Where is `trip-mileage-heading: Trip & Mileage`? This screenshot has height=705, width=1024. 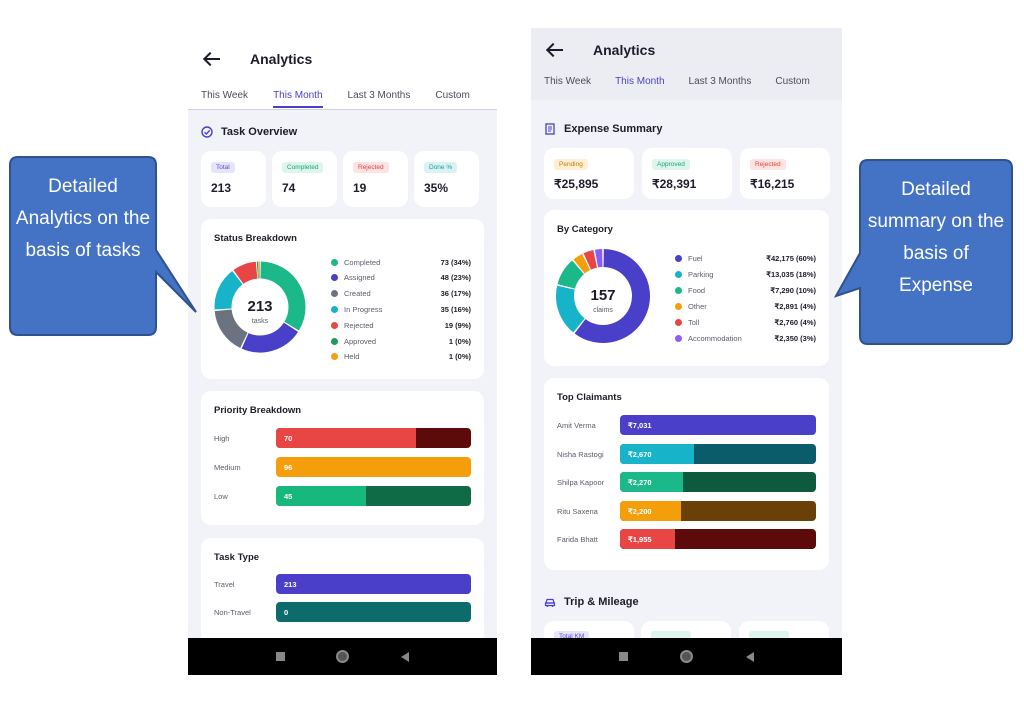 trip-mileage-heading: Trip & Mileage is located at coordinates (591, 602).